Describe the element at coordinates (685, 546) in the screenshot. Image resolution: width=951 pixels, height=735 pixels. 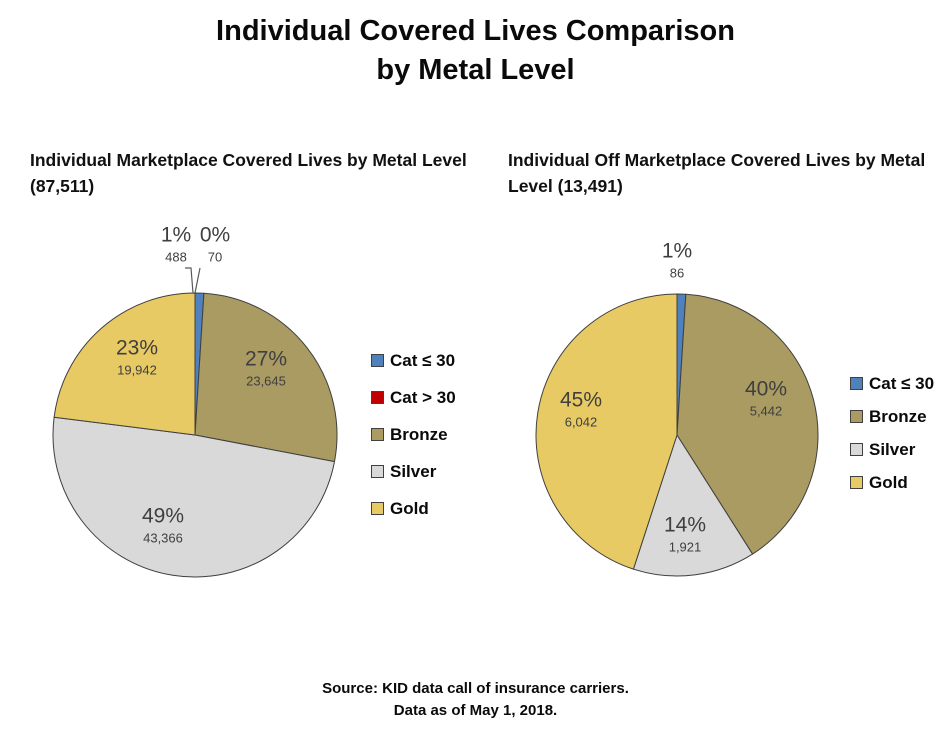
I see `right-silver-value: 1,921` at that location.